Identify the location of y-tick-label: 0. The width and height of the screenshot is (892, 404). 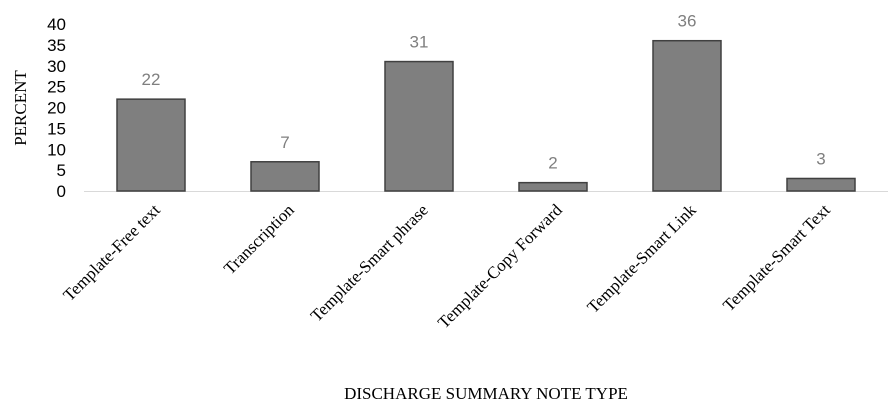
(61, 191).